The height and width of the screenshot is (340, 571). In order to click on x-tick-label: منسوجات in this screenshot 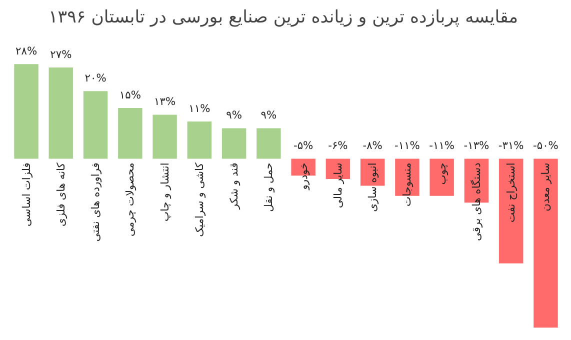, I will do `click(407, 184)`.